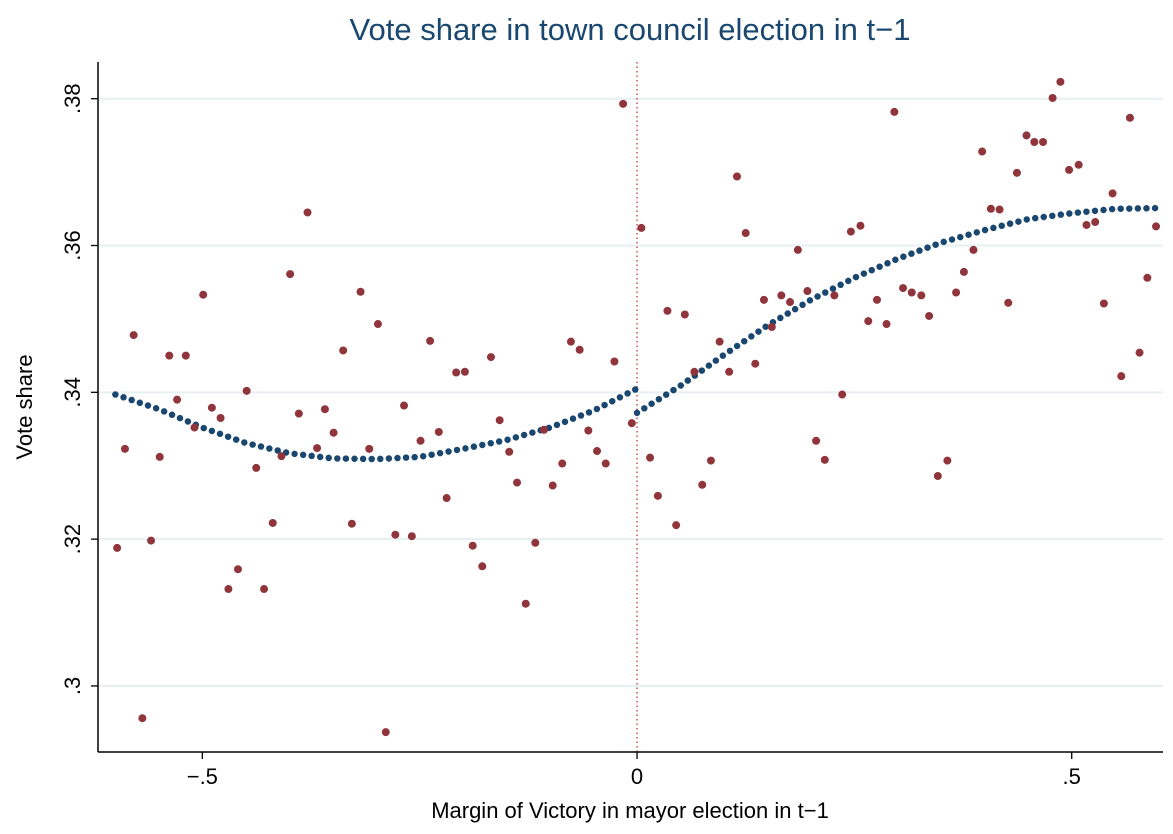 This screenshot has height=834, width=1173. I want to click on x-tick-label: .5, so click(1072, 776).